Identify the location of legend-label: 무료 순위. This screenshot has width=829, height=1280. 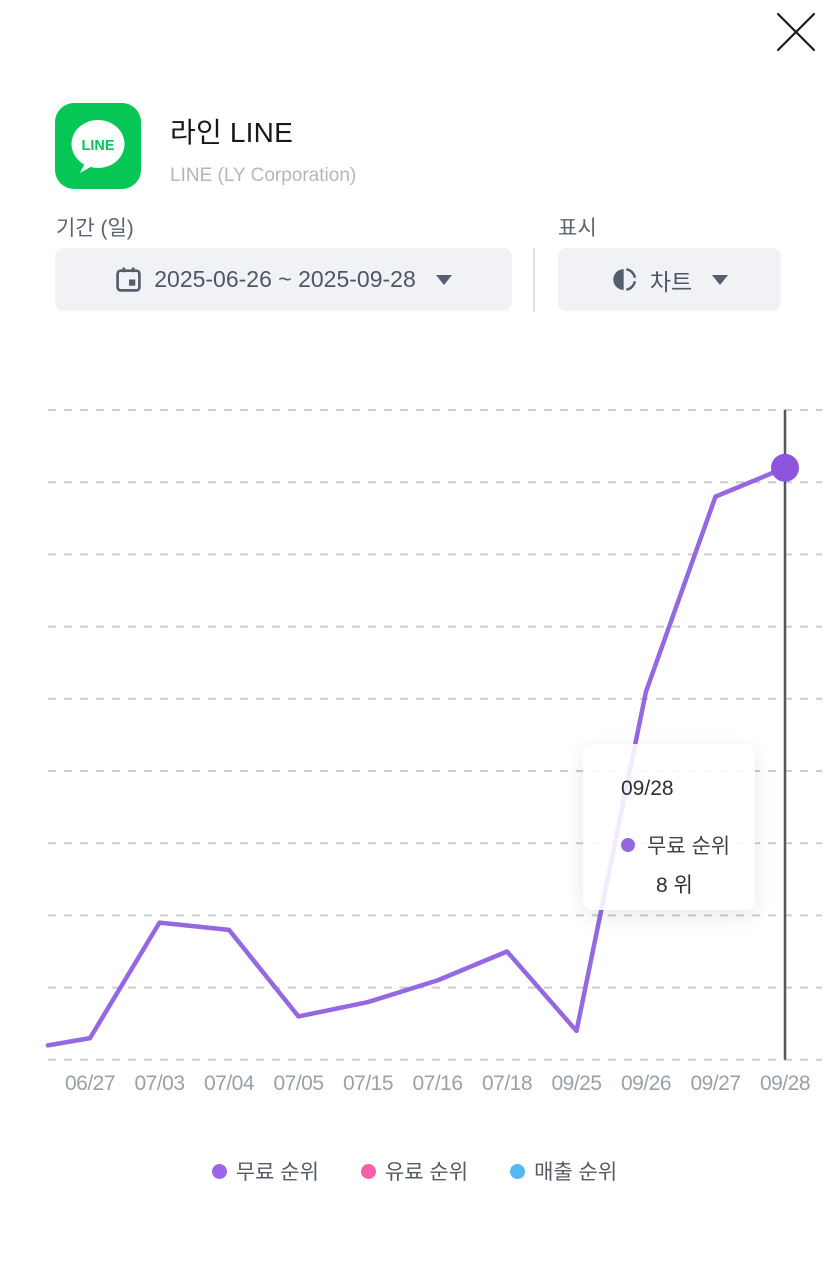
(277, 1172).